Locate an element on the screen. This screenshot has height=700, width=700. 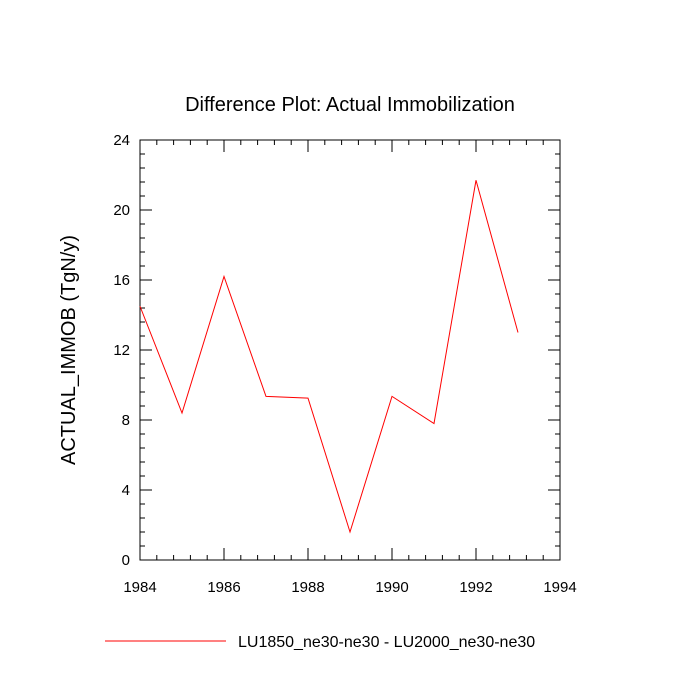
y-tick-label: 12 is located at coordinates (121, 350).